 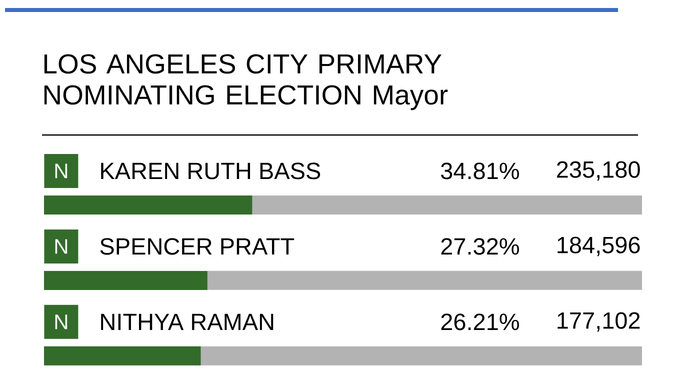 What do you see at coordinates (480, 246) in the screenshot?
I see `data-label: 27.32%` at bounding box center [480, 246].